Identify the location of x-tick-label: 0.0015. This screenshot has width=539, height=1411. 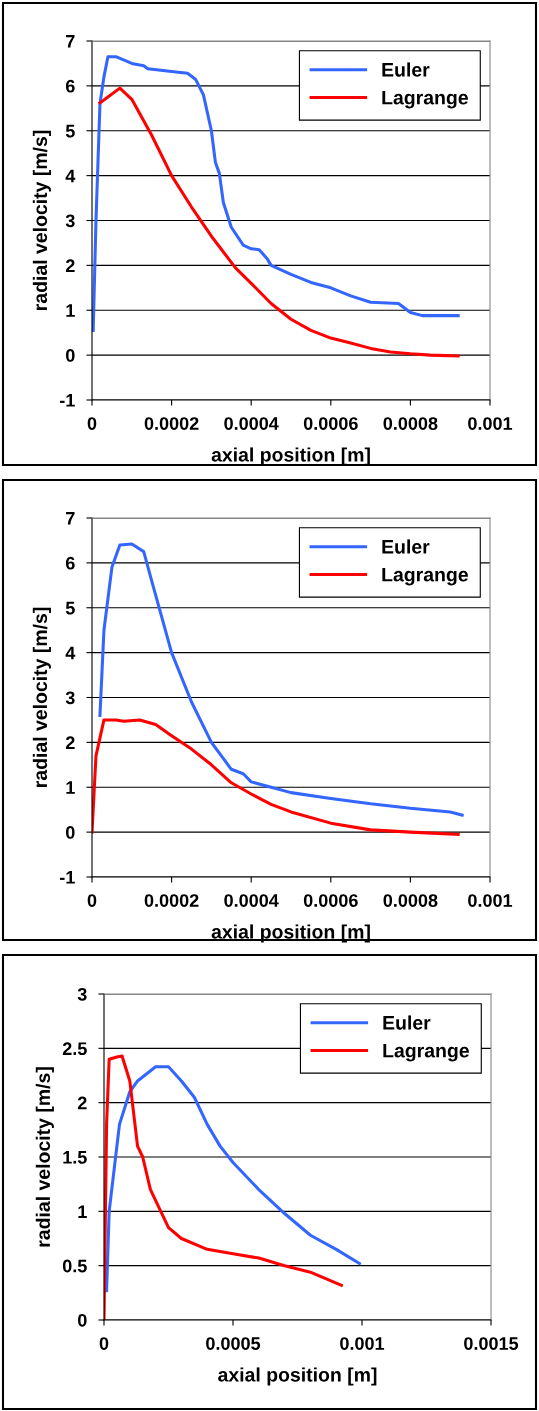
(491, 1343).